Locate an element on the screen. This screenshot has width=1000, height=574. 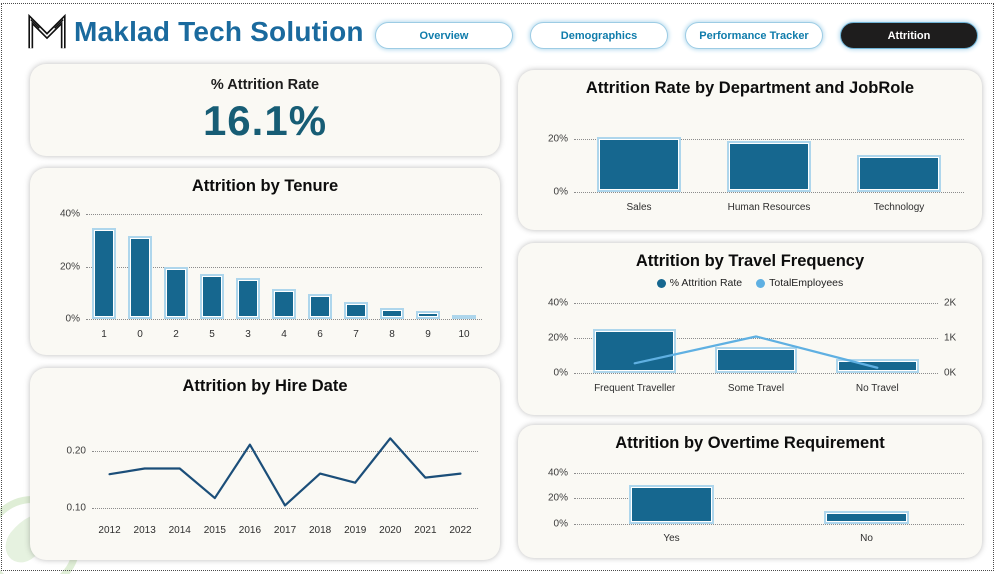
y2-axis-tick: 1K is located at coordinates (950, 338).